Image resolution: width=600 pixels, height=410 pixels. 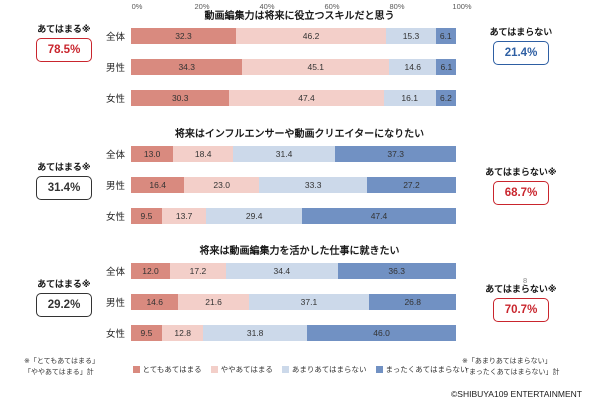 I want to click on axis-tick: 0%, so click(x=137, y=6).